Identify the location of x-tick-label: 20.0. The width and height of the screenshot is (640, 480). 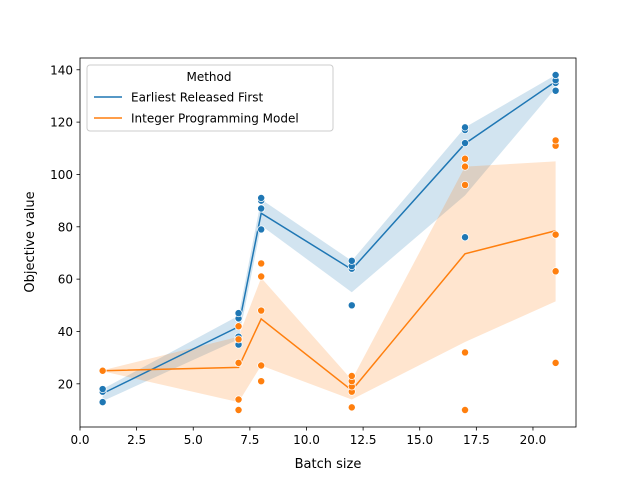
(533, 440).